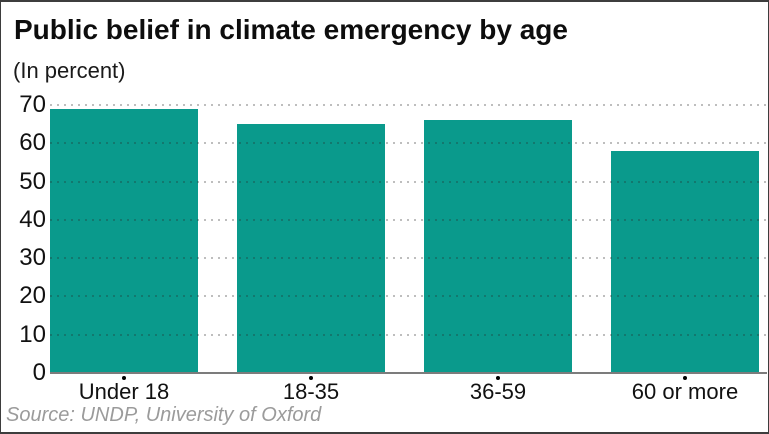 The height and width of the screenshot is (434, 769). What do you see at coordinates (408, 373) in the screenshot?
I see `x-axis-line` at bounding box center [408, 373].